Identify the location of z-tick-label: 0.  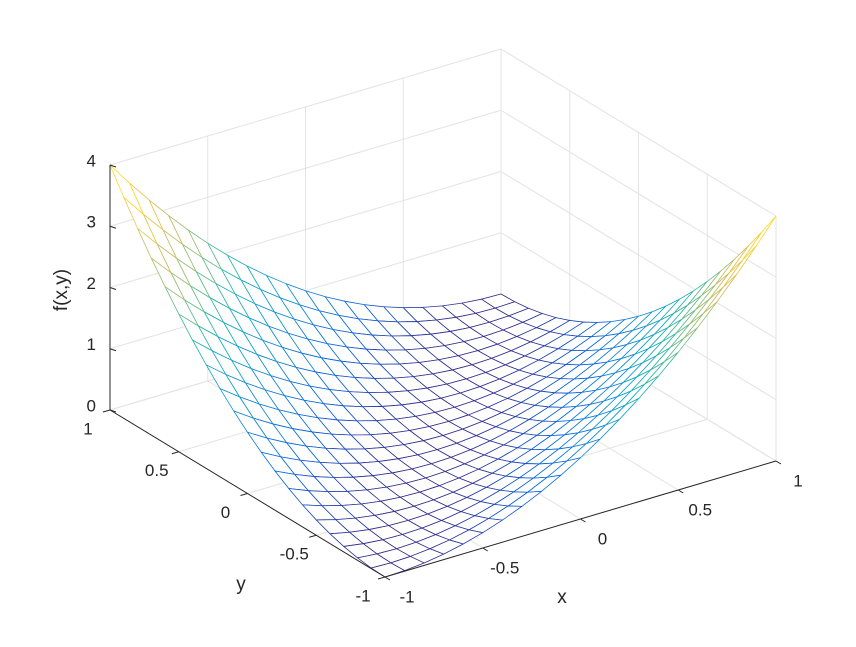
(91, 405).